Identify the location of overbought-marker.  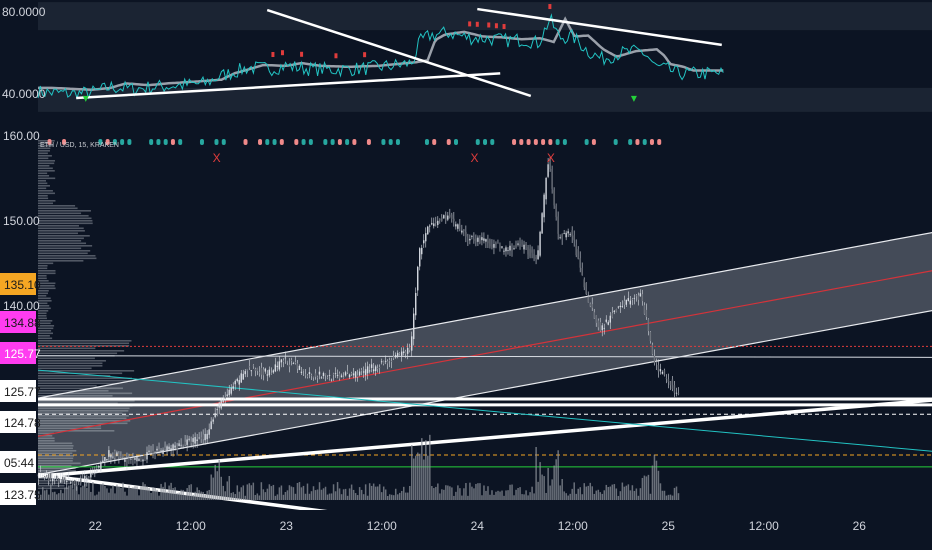
(470, 24).